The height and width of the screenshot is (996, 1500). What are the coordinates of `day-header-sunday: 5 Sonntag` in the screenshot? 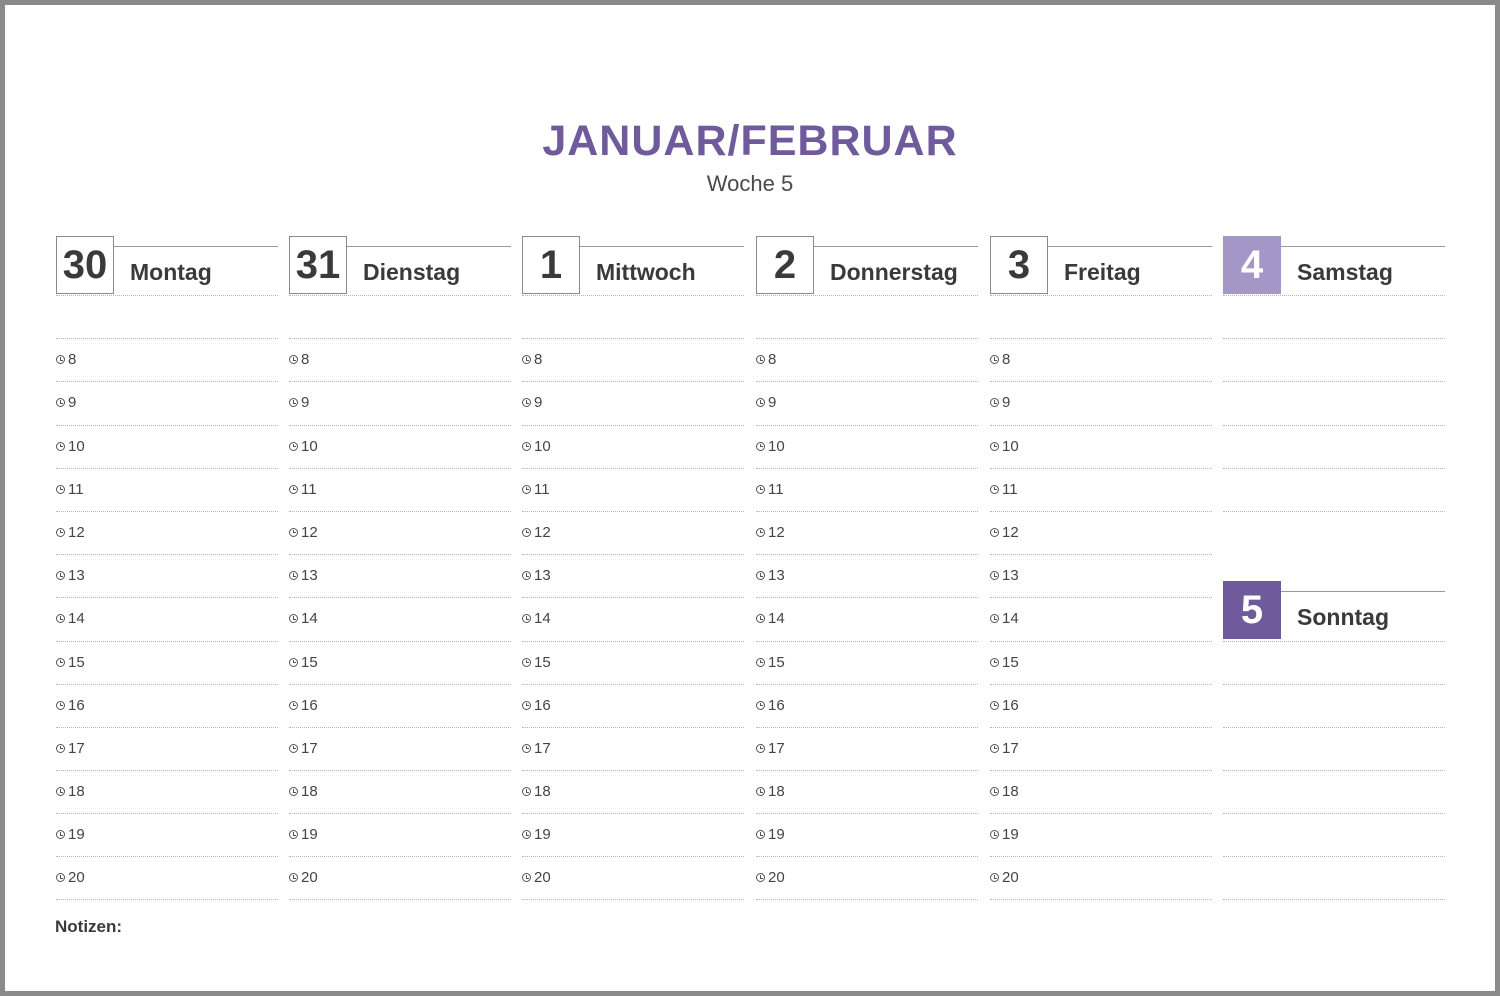 It's located at (1334, 607).